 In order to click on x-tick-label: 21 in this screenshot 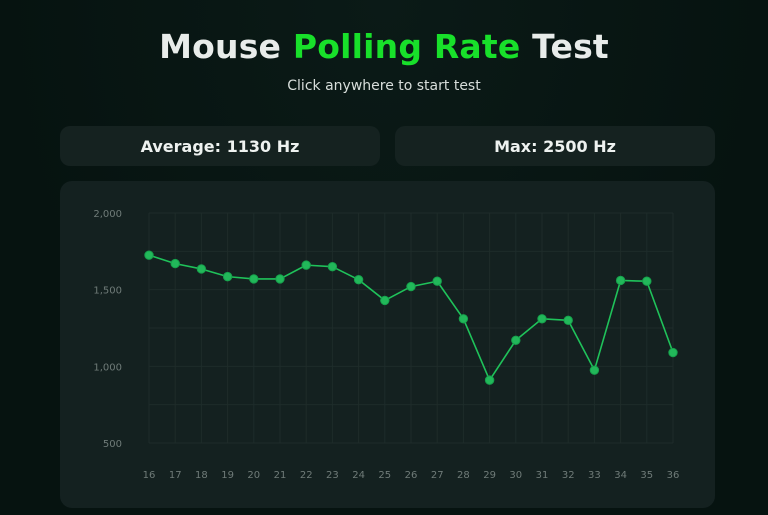, I will do `click(280, 475)`.